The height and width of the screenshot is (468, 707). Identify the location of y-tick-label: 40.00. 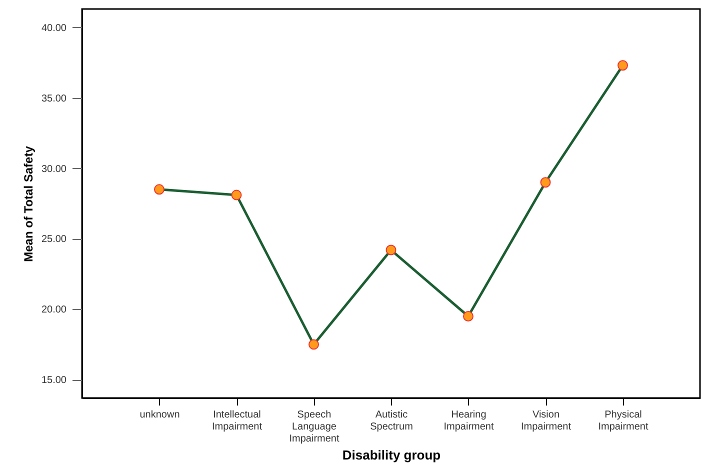
(54, 28).